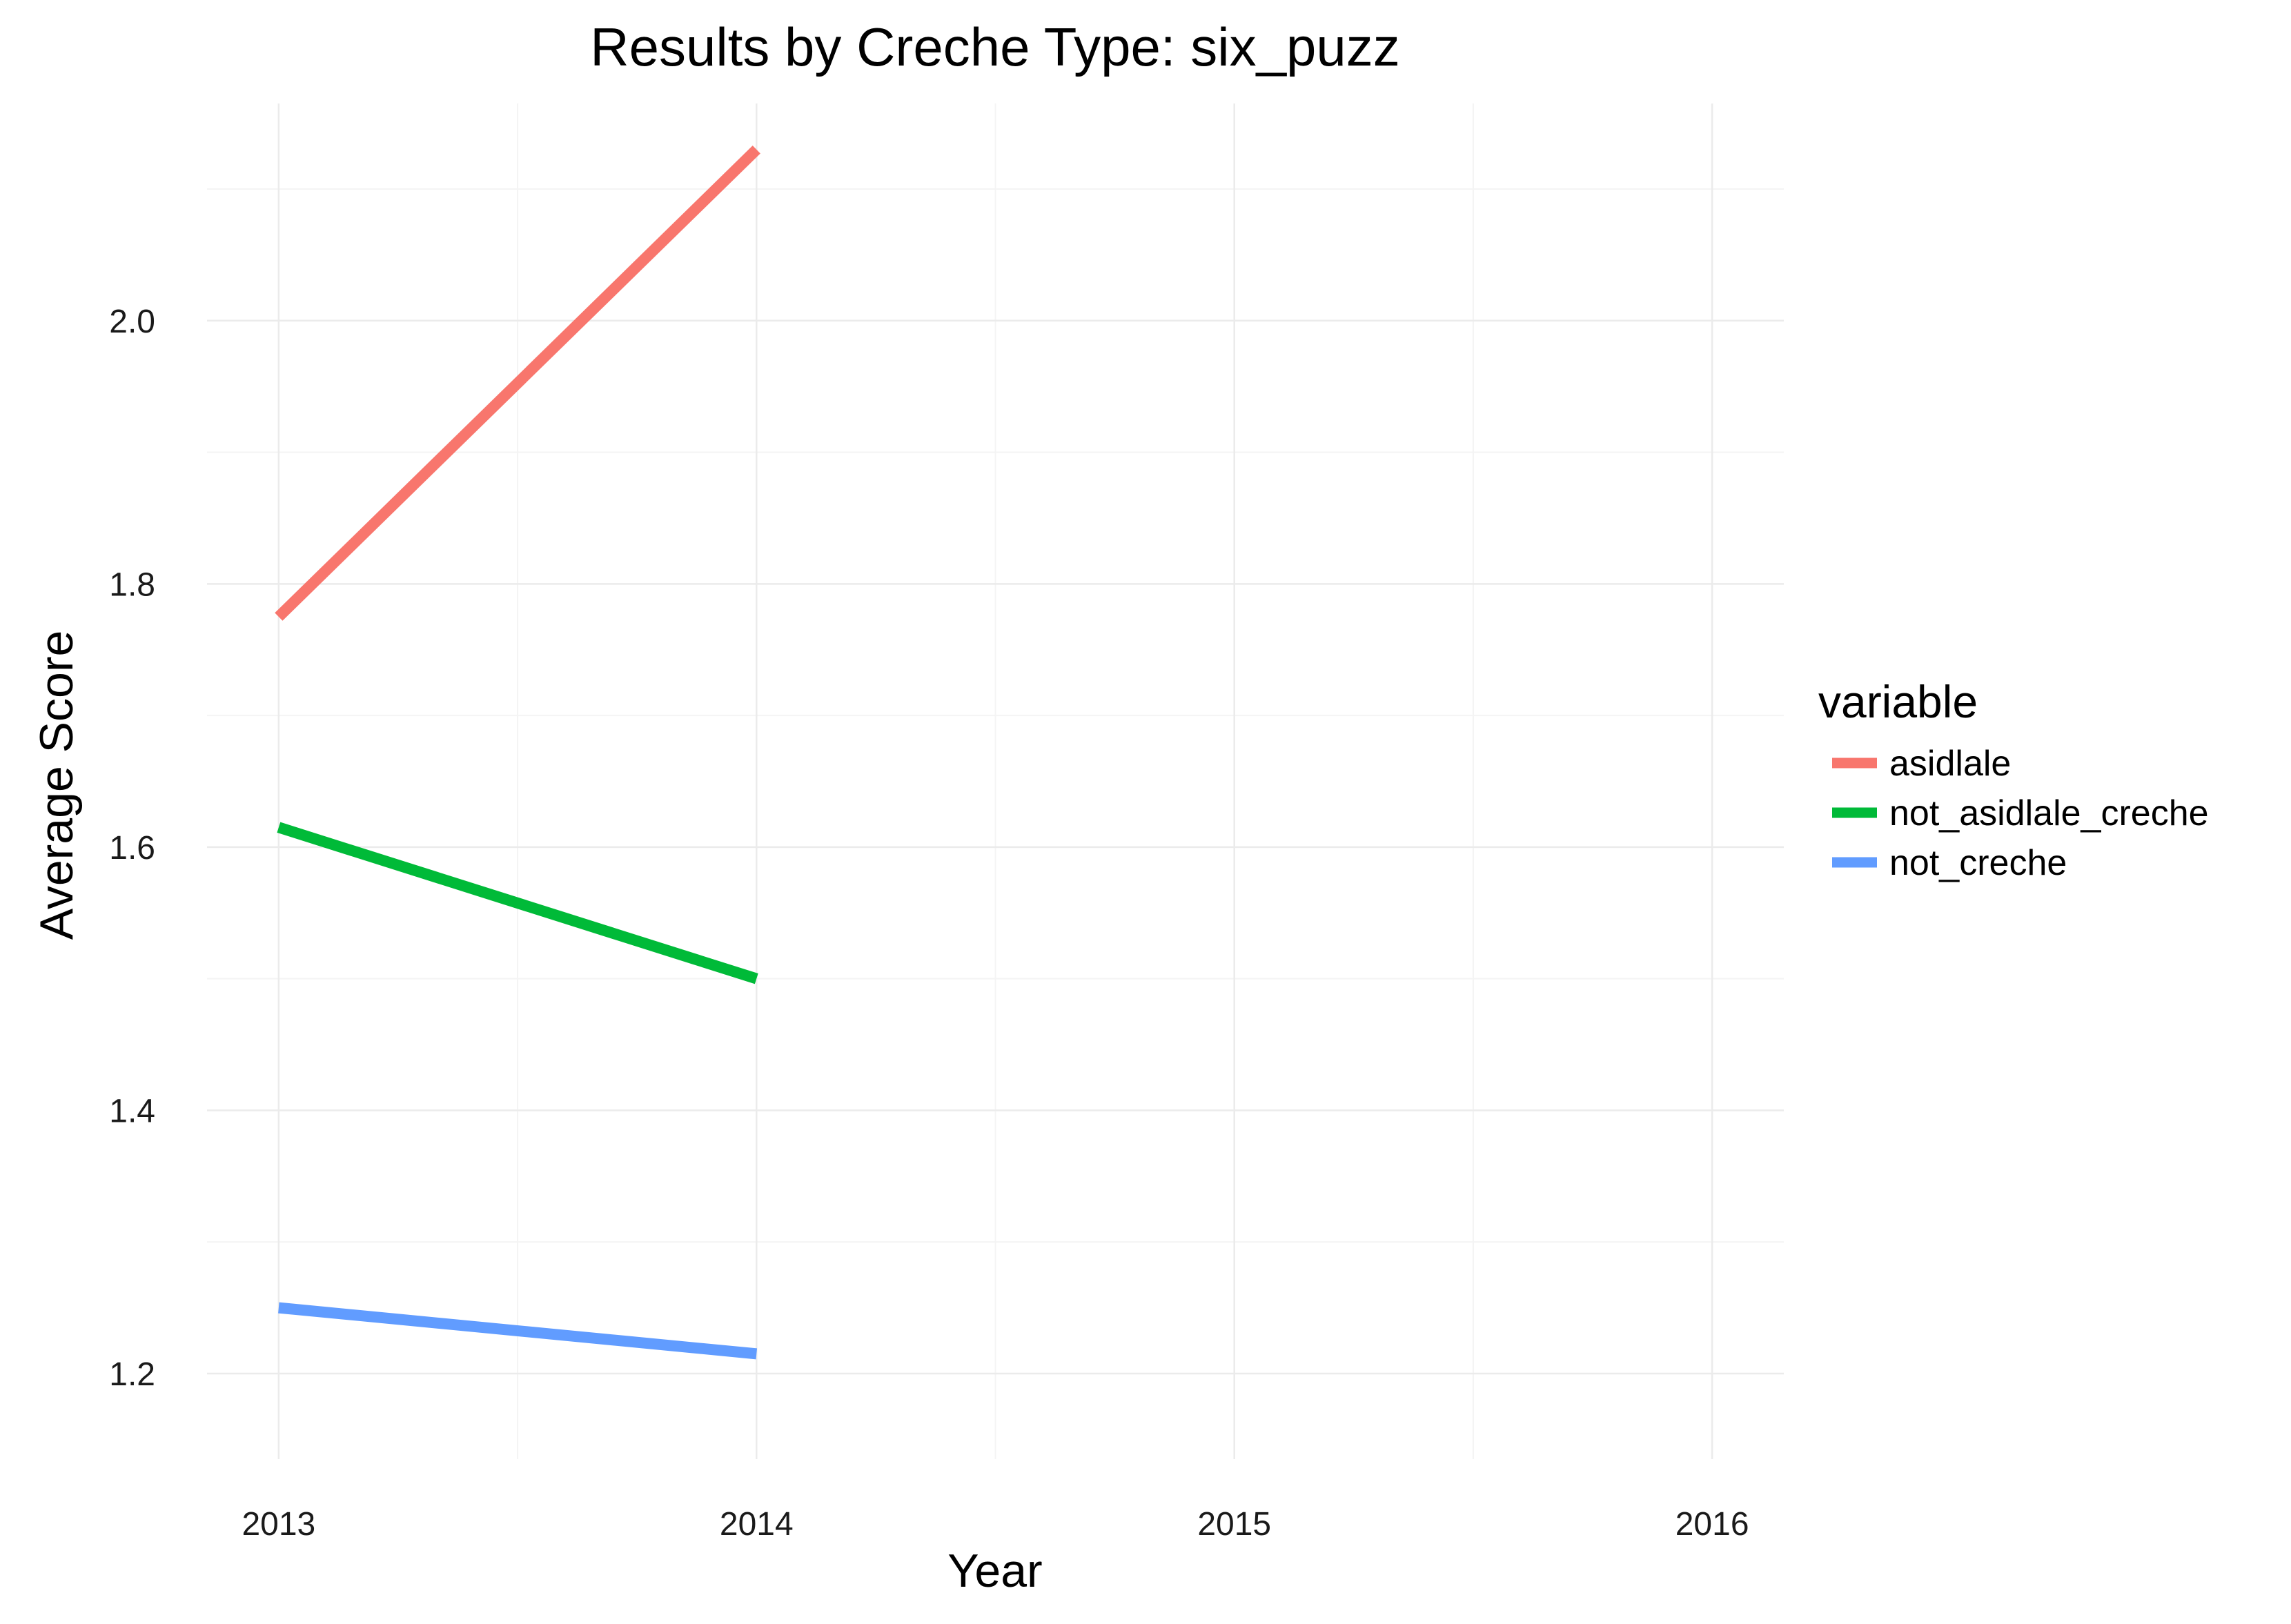 This screenshot has height=1624, width=2291. Describe the element at coordinates (757, 1524) in the screenshot. I see `x-tick-label: 2014` at that location.